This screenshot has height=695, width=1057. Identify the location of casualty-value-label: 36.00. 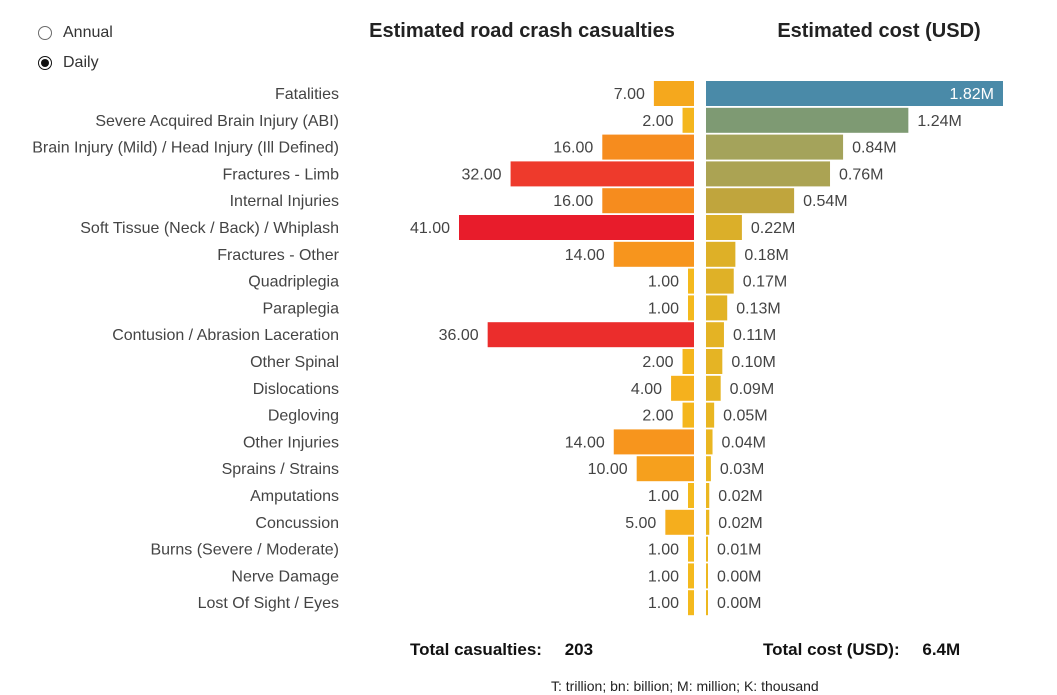
(459, 335).